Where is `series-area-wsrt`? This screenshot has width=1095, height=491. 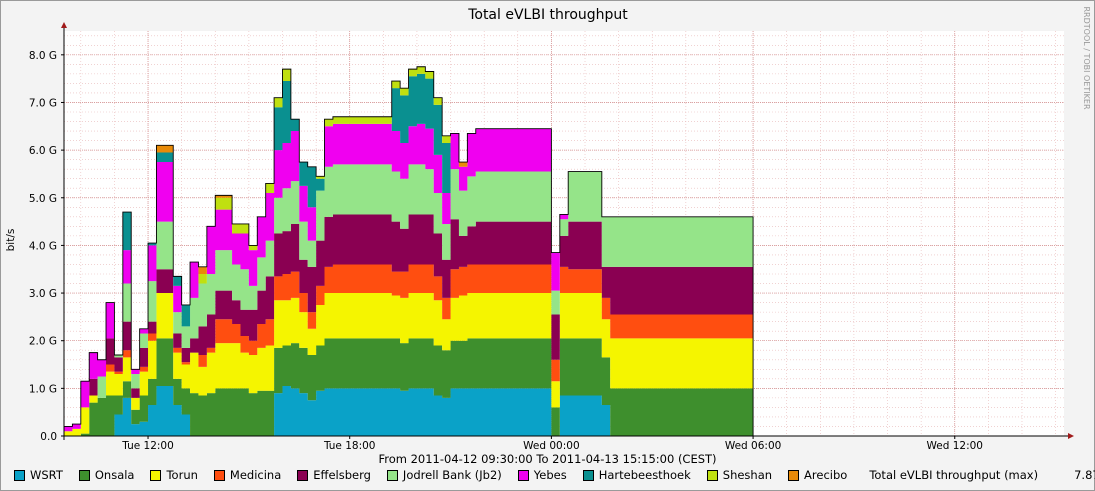
series-area-wsrt is located at coordinates (413, 410).